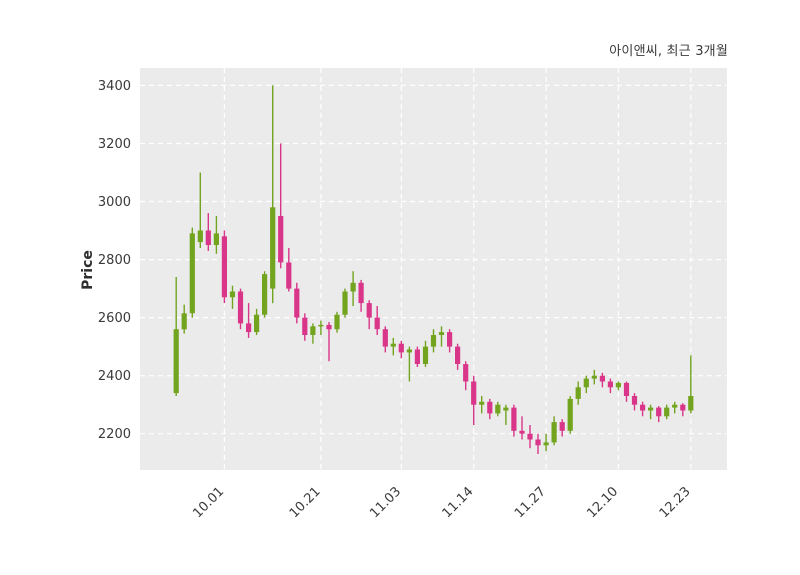 The image size is (800, 575). Describe the element at coordinates (114, 86) in the screenshot. I see `y-tick-label: 3400` at that location.